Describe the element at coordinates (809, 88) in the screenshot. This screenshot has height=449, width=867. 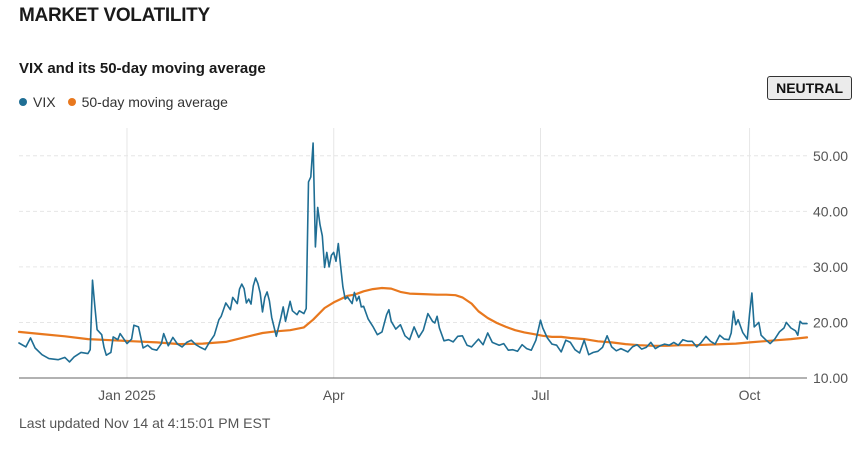
I see `sentiment-badge: NEUTRAL` at that location.